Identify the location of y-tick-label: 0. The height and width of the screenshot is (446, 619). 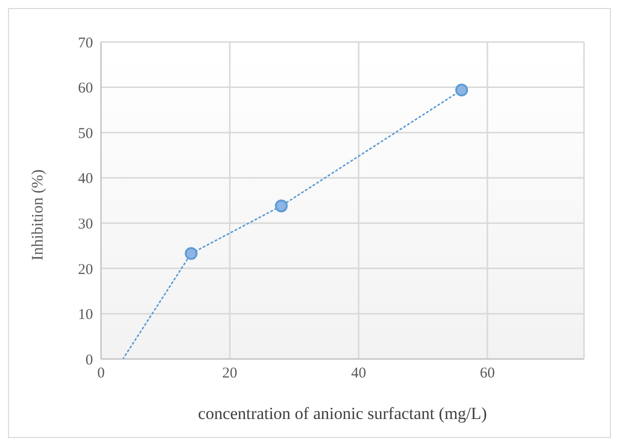
(89, 360).